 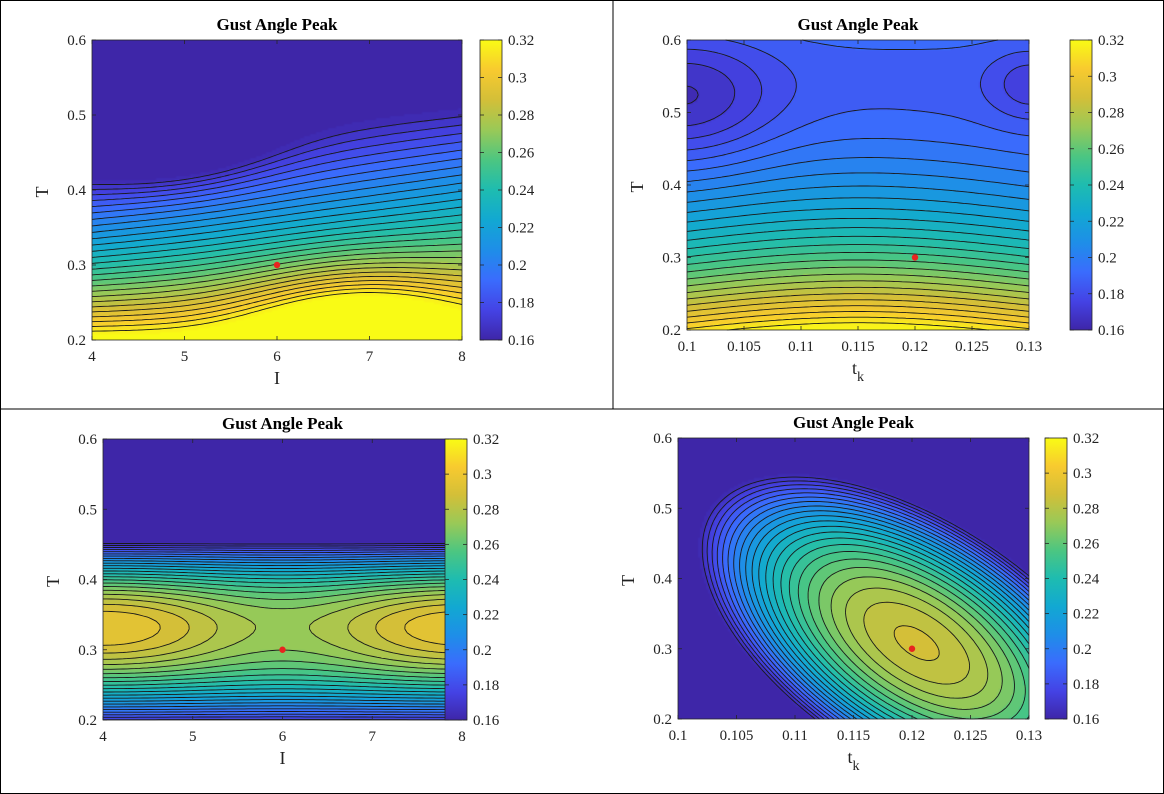 What do you see at coordinates (277, 357) in the screenshot?
I see `x-tick-label: 6` at bounding box center [277, 357].